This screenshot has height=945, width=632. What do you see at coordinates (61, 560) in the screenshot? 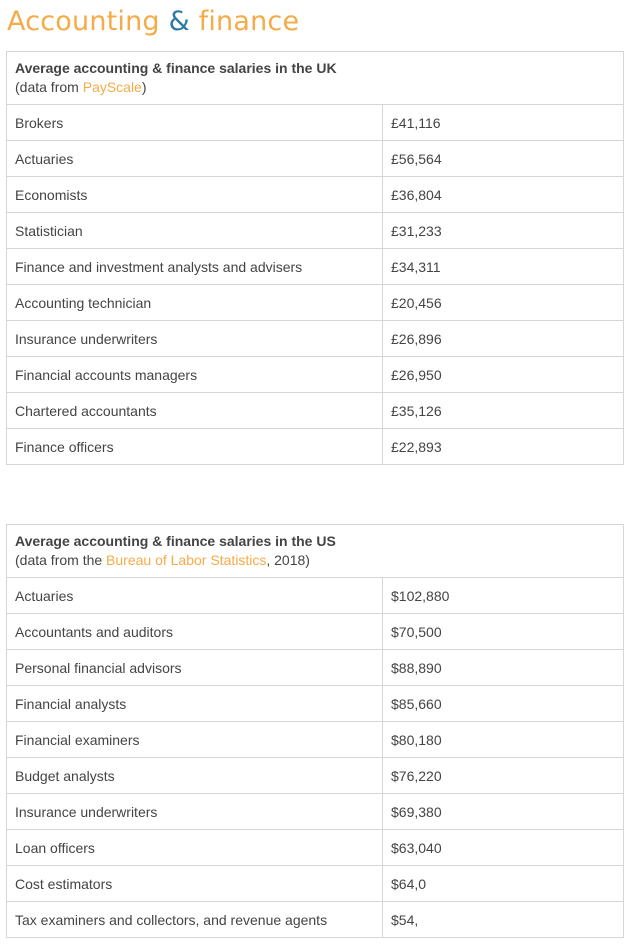
I see `us-source-prefix: (data from the` at bounding box center [61, 560].